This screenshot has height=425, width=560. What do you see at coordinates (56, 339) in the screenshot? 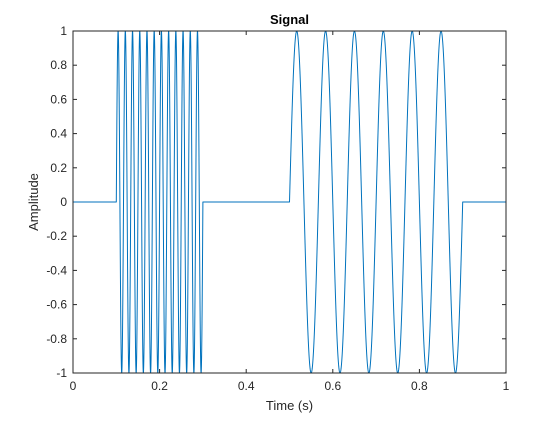
I see `y-tick-label: -0.8` at bounding box center [56, 339].